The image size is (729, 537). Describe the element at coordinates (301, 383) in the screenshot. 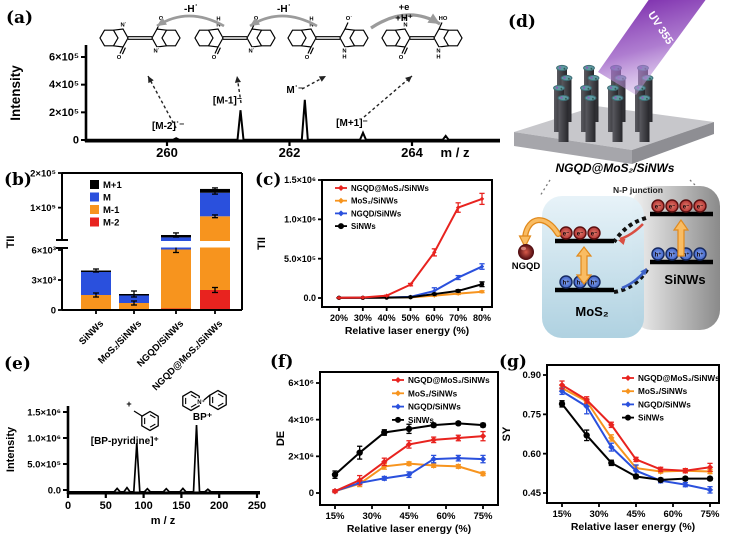

I see `y-tick-label: 6×10⁶` at that location.